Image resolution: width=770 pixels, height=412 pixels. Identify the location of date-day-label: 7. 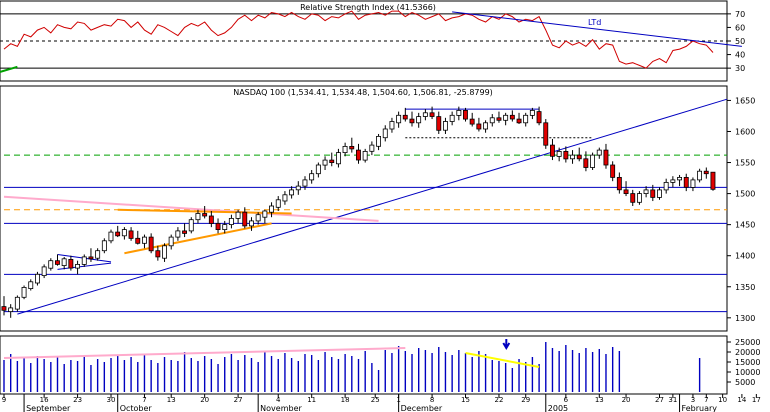
(144, 400).